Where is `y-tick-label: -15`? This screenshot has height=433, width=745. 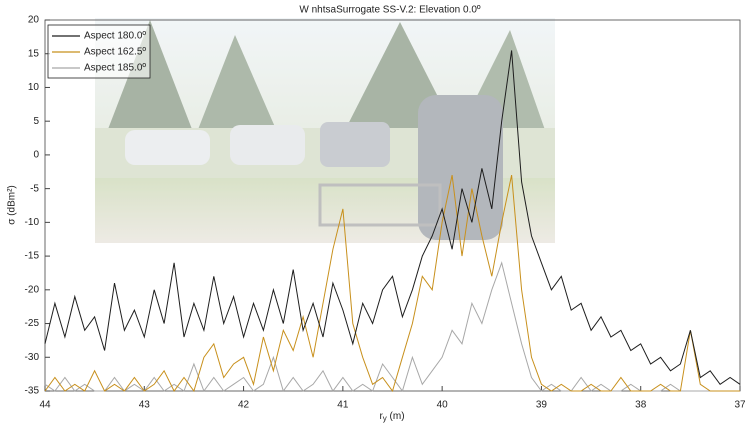
y-tick-label: -15 is located at coordinates (32, 256).